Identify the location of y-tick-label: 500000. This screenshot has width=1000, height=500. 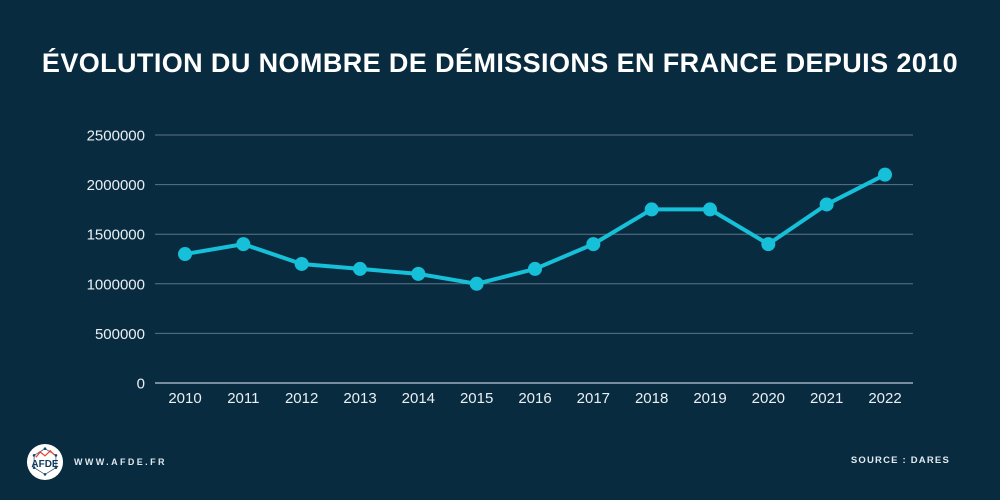
(120, 334).